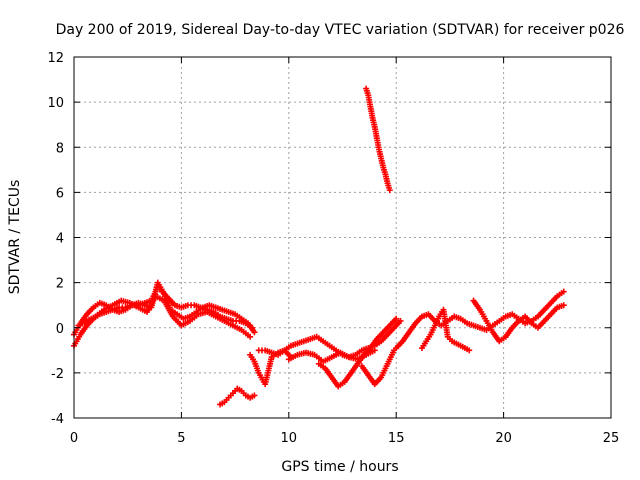  What do you see at coordinates (60, 148) in the screenshot?
I see `y-tick-label: 8` at bounding box center [60, 148].